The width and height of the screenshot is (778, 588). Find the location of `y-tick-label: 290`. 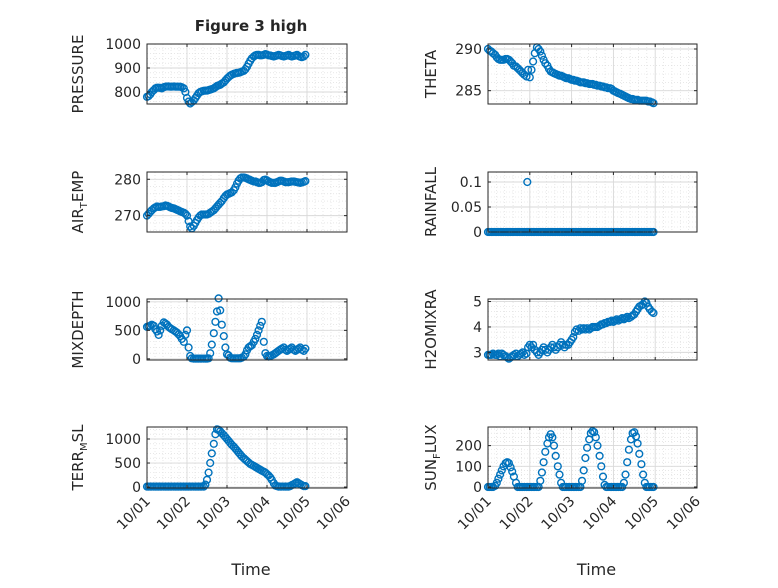

y-tick-label: 290 is located at coordinates (468, 50).